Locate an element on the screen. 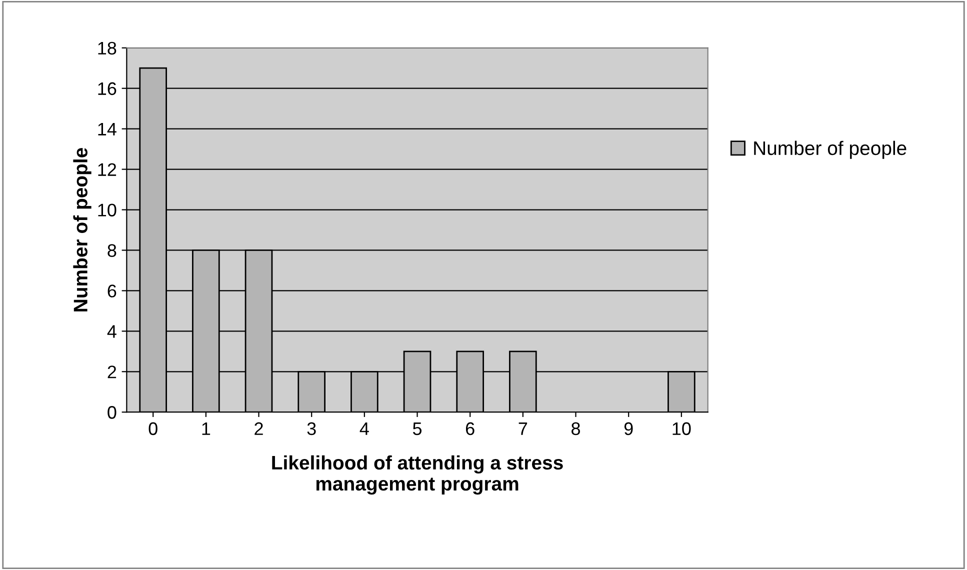 The image size is (967, 570). x-tick-label: 9 is located at coordinates (628, 429).